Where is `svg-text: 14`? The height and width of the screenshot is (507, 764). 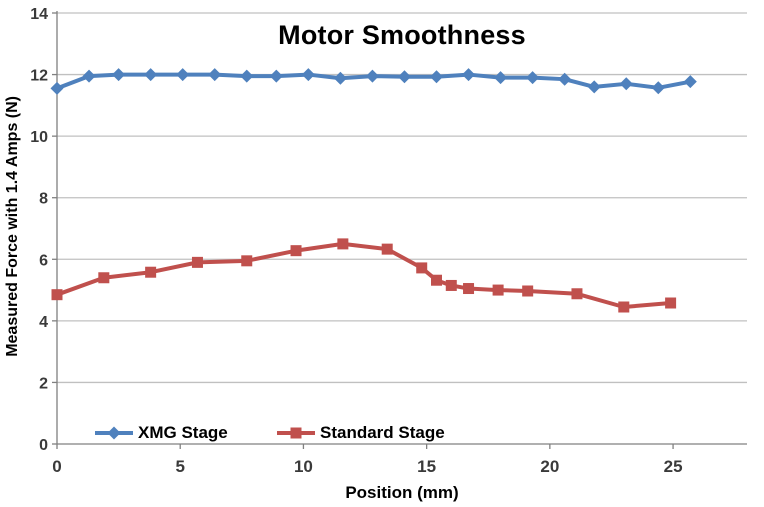 svg-text: 14 is located at coordinates (39, 14).